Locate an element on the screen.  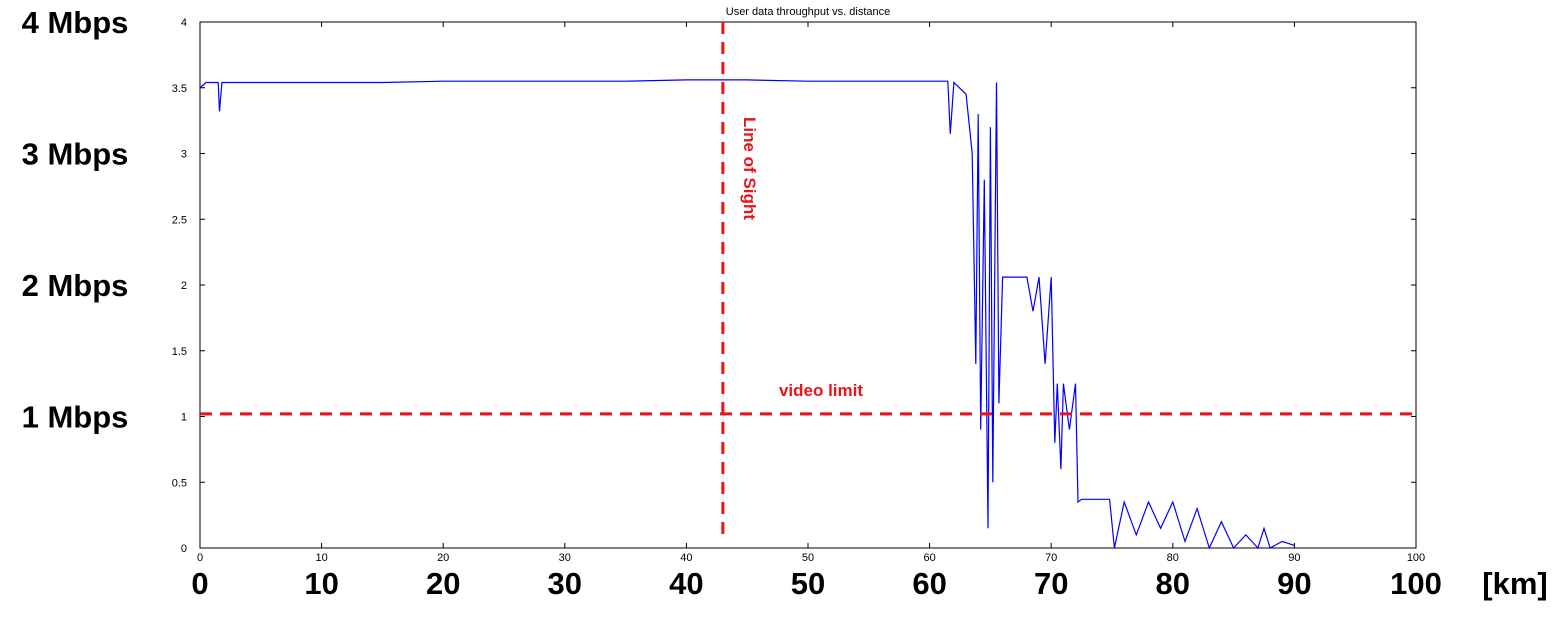
y-tick-label: 3 is located at coordinates (184, 155).